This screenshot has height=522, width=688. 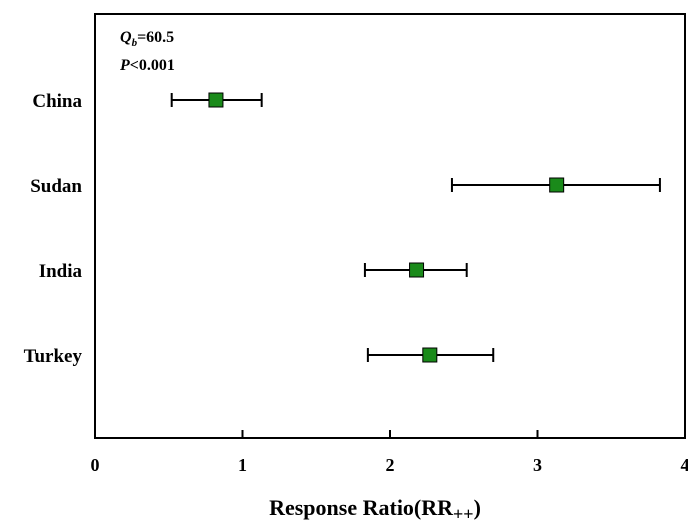 What do you see at coordinates (152, 65) in the screenshot?
I see `p-value-text: <0.001` at bounding box center [152, 65].